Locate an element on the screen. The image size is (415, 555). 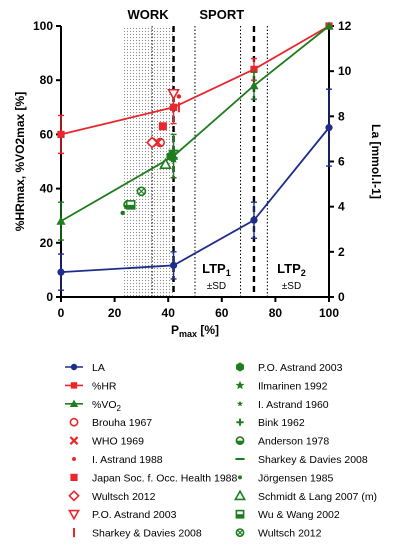
legend-right-label-text-6: Jörgensen 1985 is located at coordinates (295, 478).